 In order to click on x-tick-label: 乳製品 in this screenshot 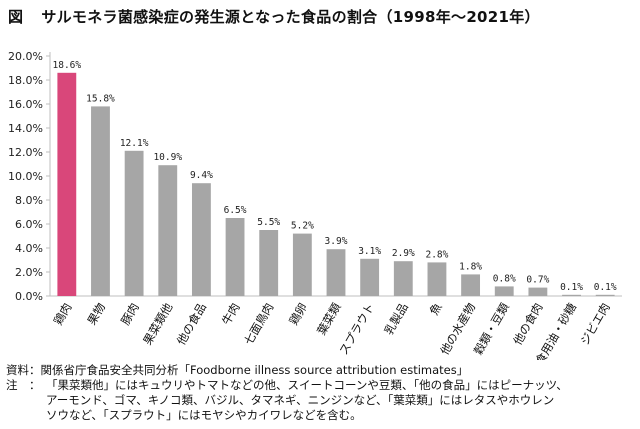, I will do `click(396, 319)`.